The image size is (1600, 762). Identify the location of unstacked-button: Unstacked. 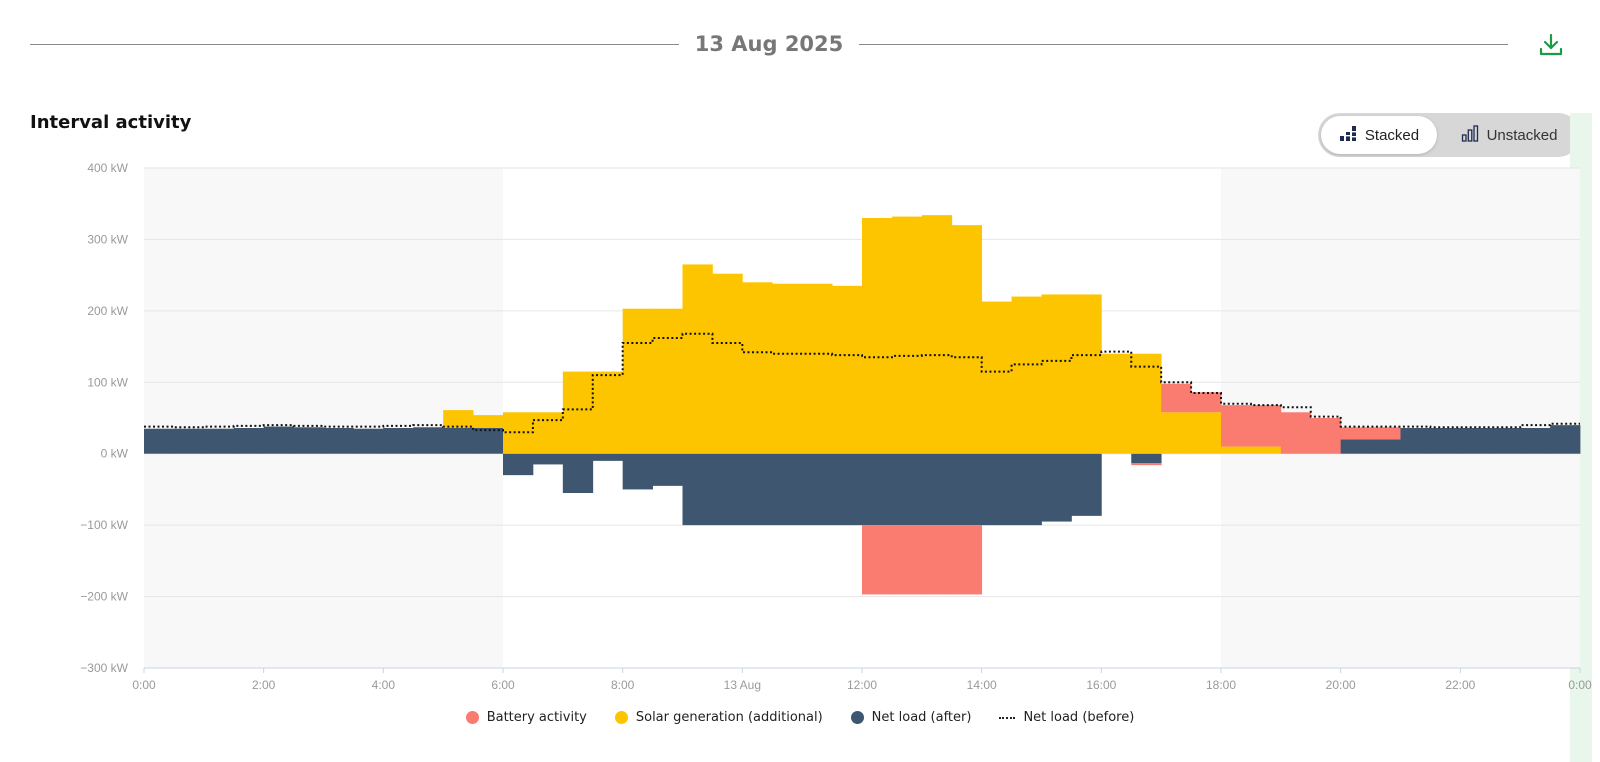
(1509, 135).